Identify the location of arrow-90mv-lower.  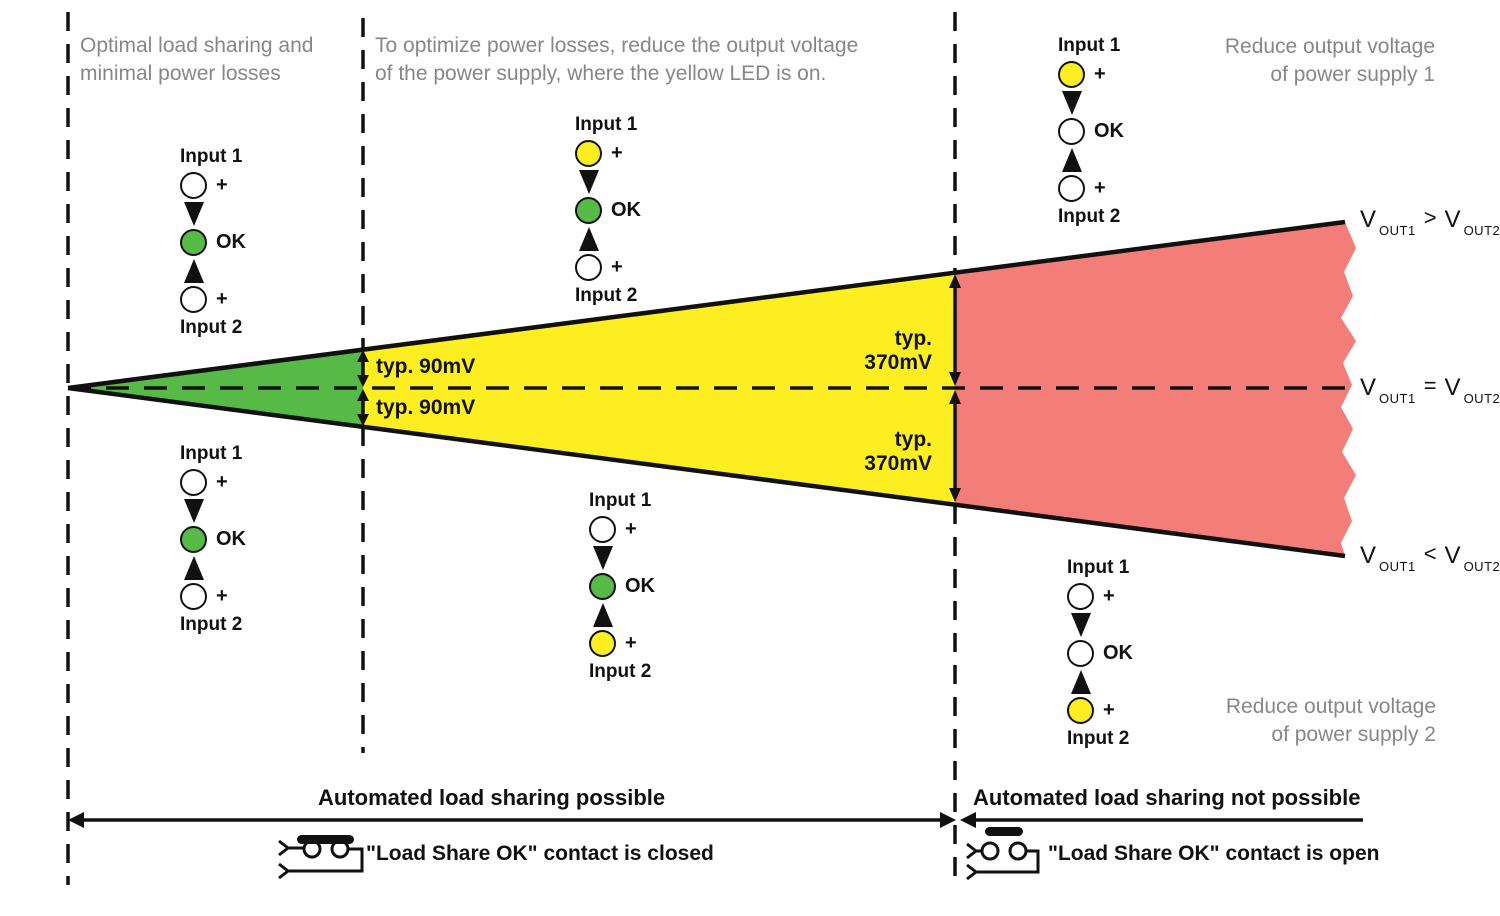
(363, 407).